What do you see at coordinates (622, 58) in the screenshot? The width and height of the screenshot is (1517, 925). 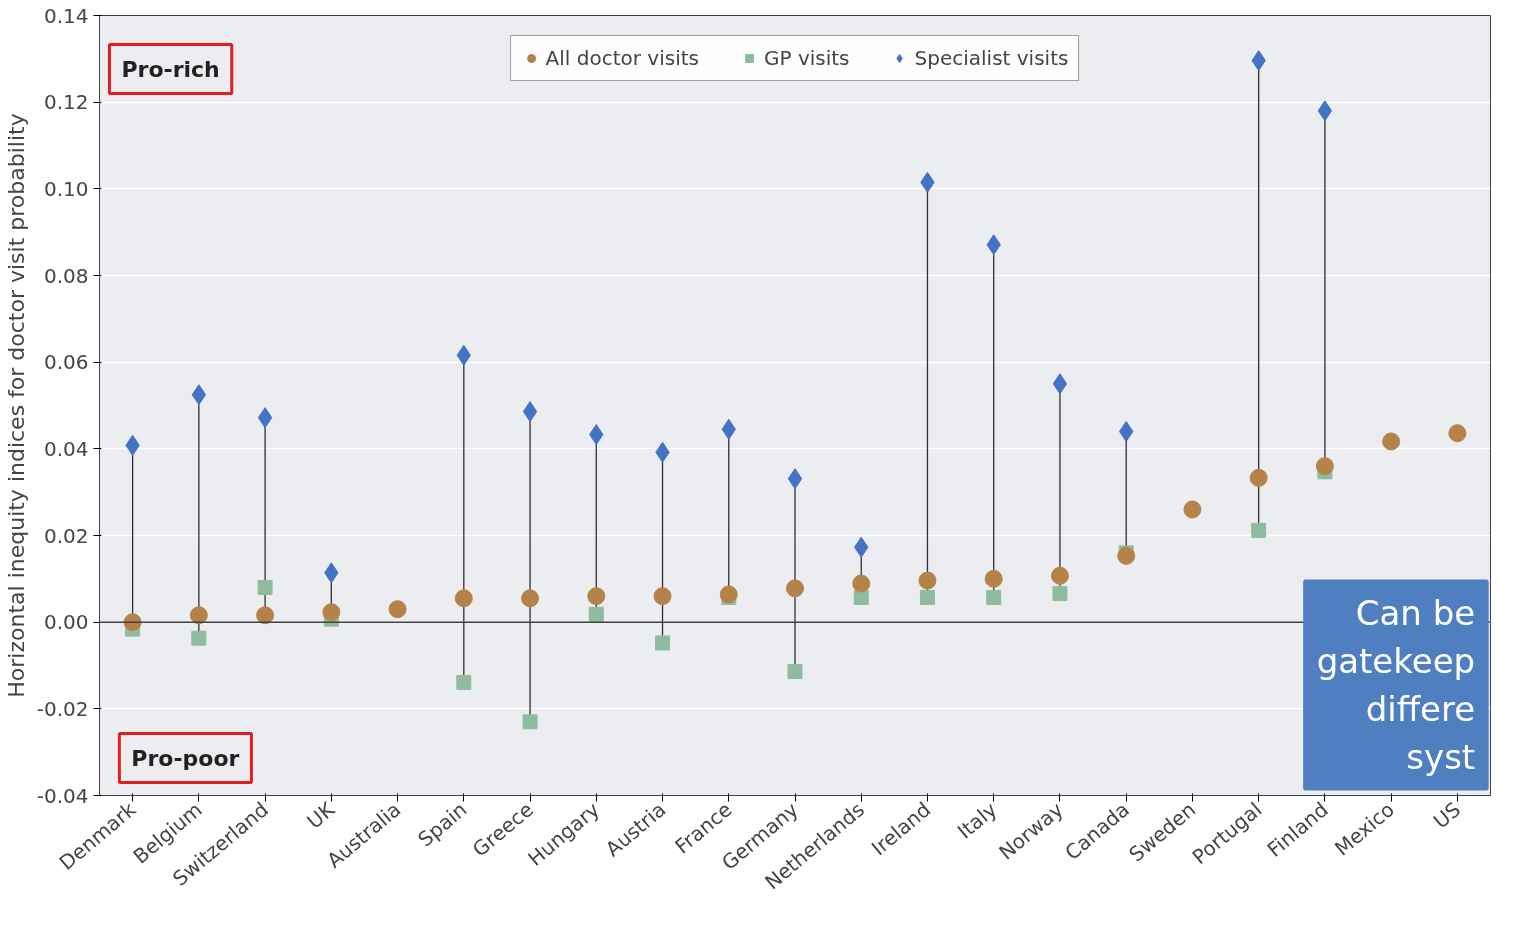 I see `legend-label: All doctor visits` at bounding box center [622, 58].